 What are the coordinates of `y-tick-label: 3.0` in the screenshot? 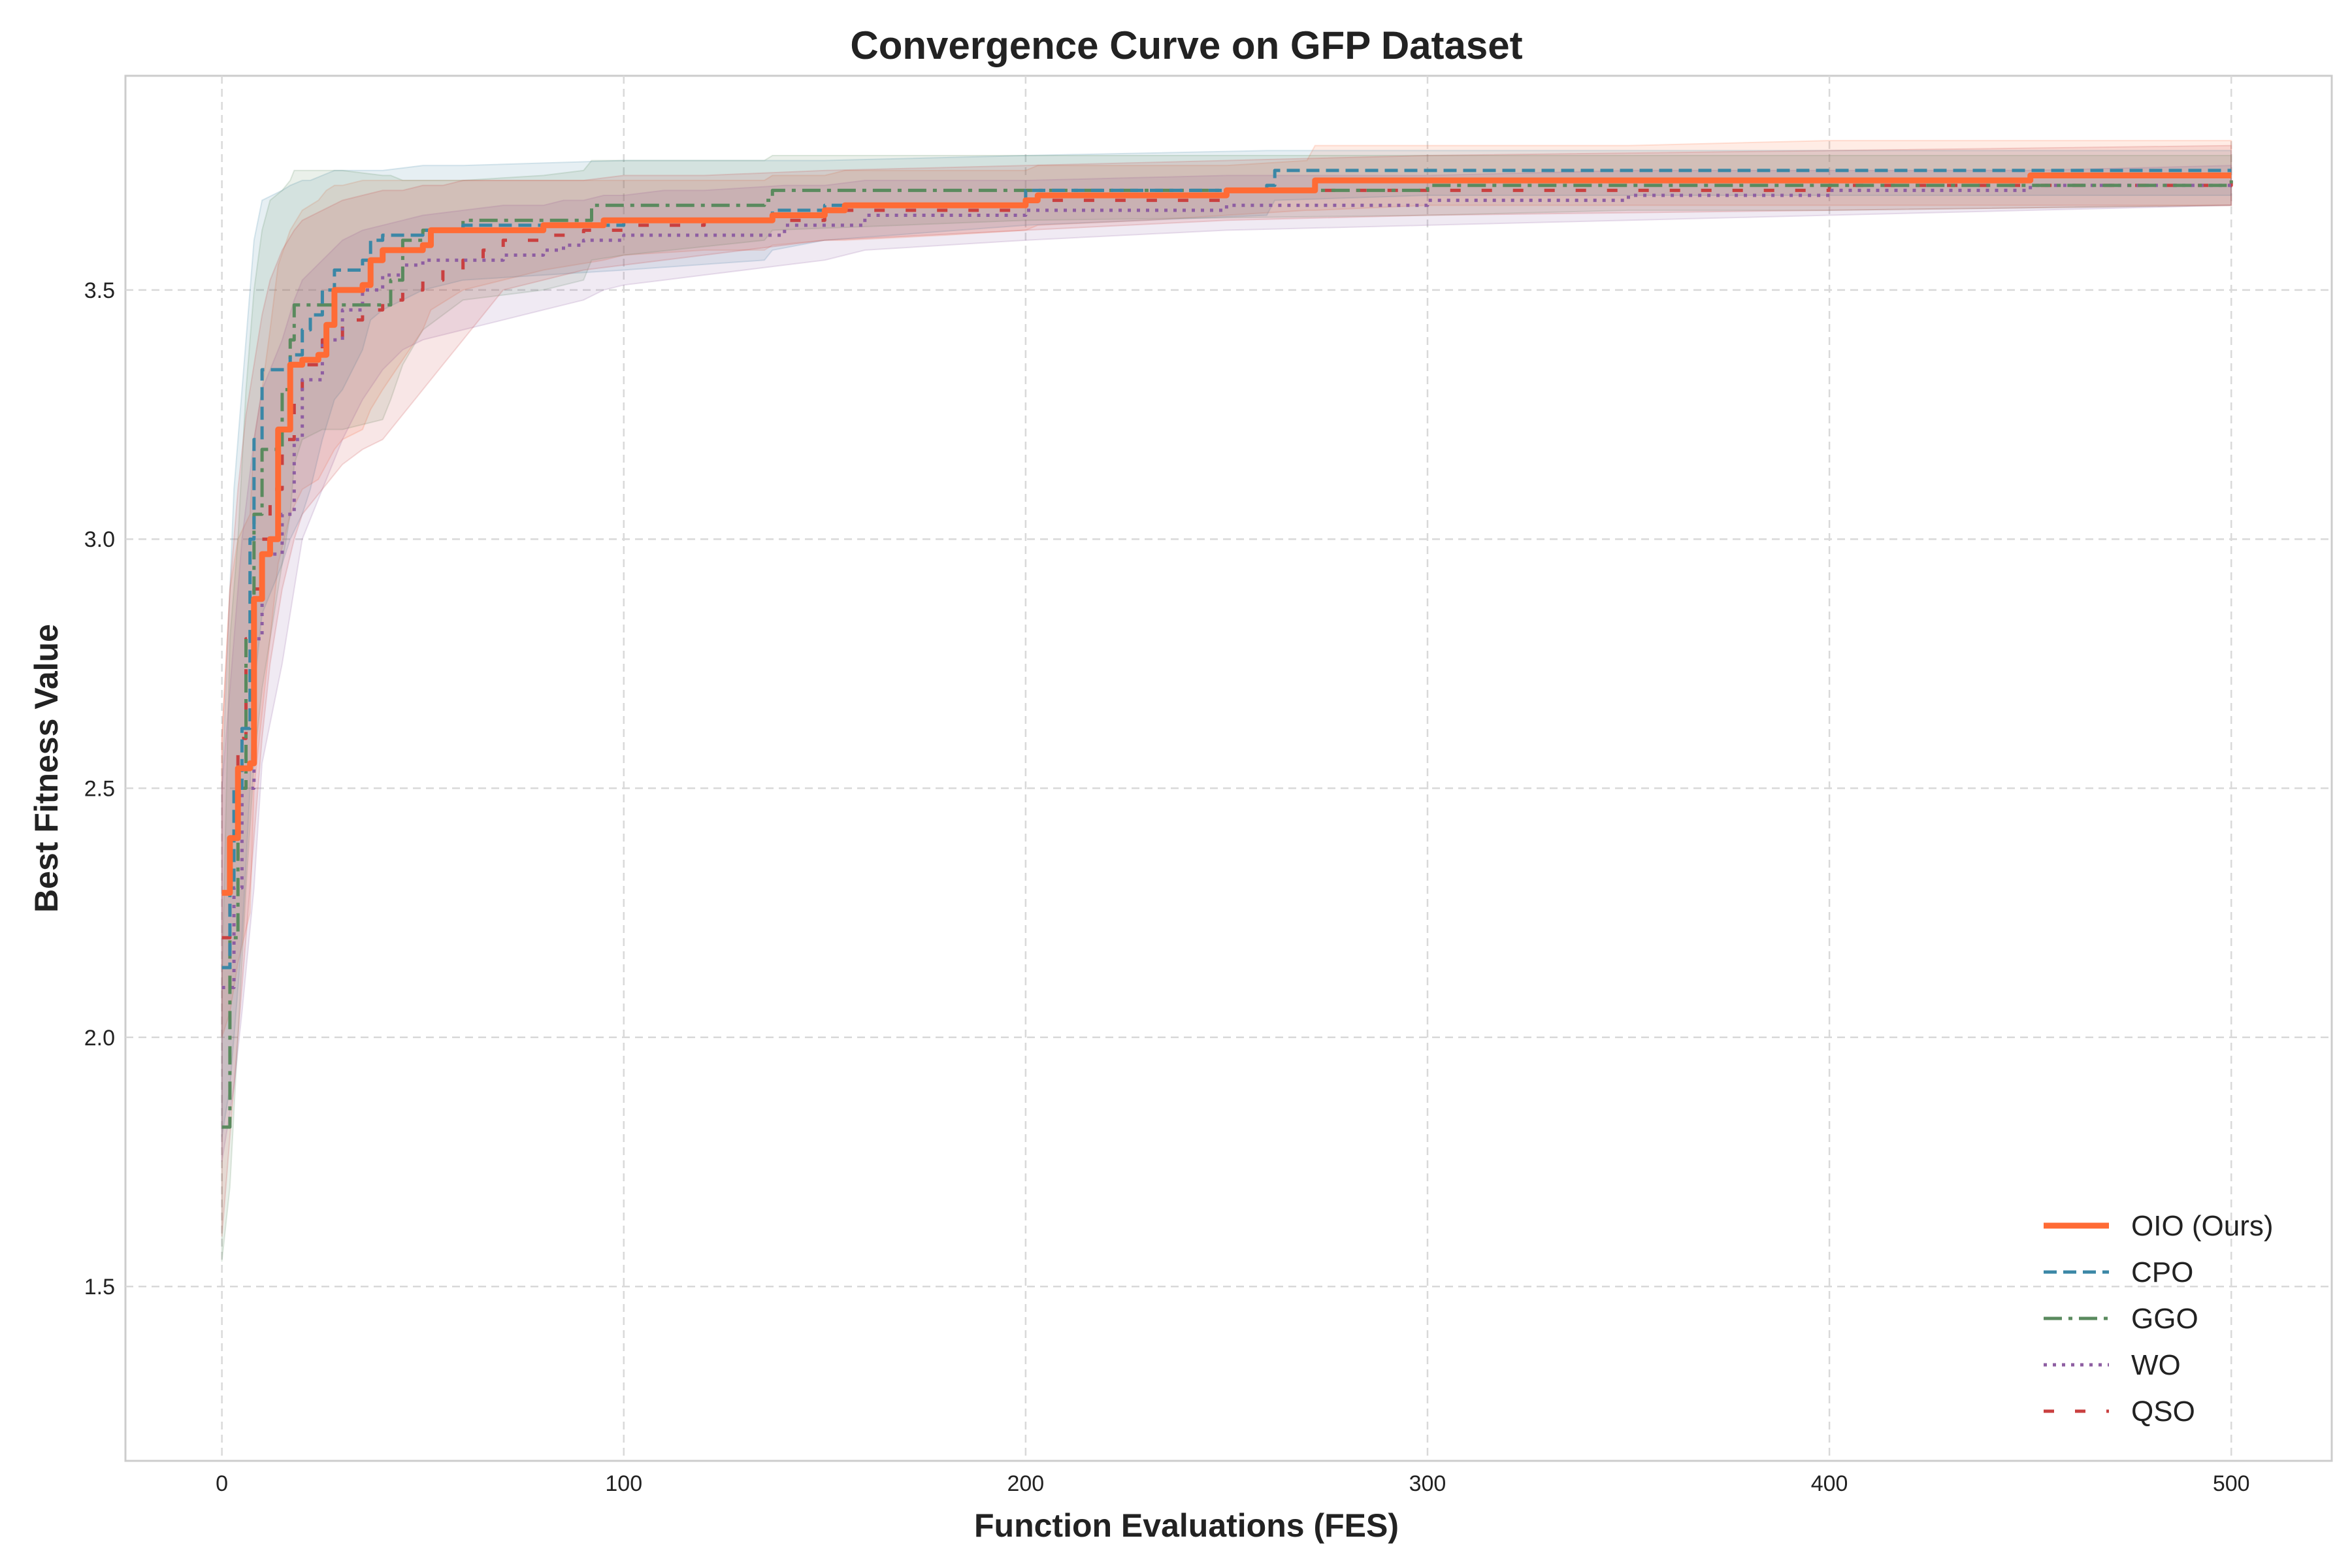 It's located at (99, 539).